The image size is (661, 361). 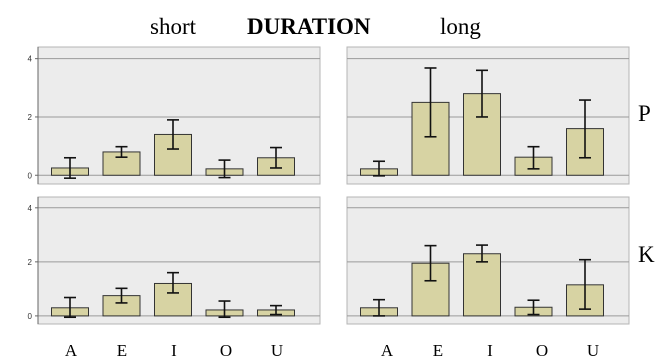 I want to click on error-bar-p-short-o, so click(x=224, y=169).